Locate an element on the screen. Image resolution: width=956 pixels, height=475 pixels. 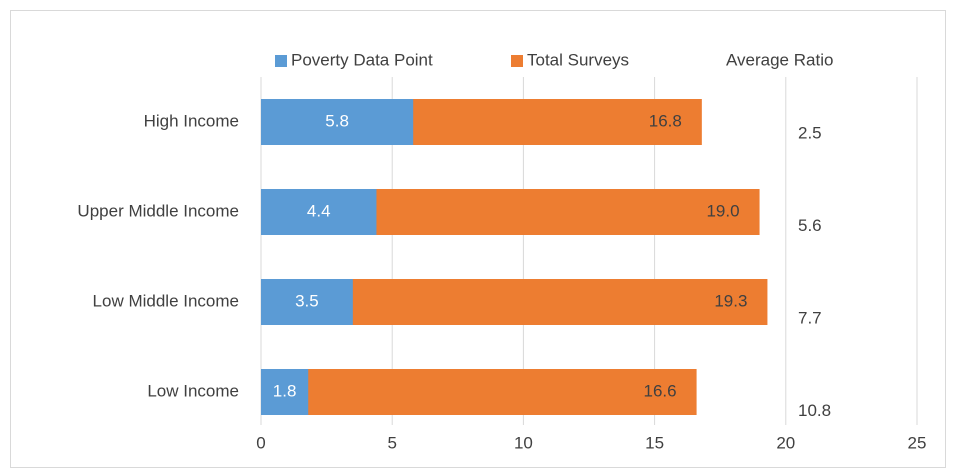
ratio-label: 7.7 is located at coordinates (810, 317).